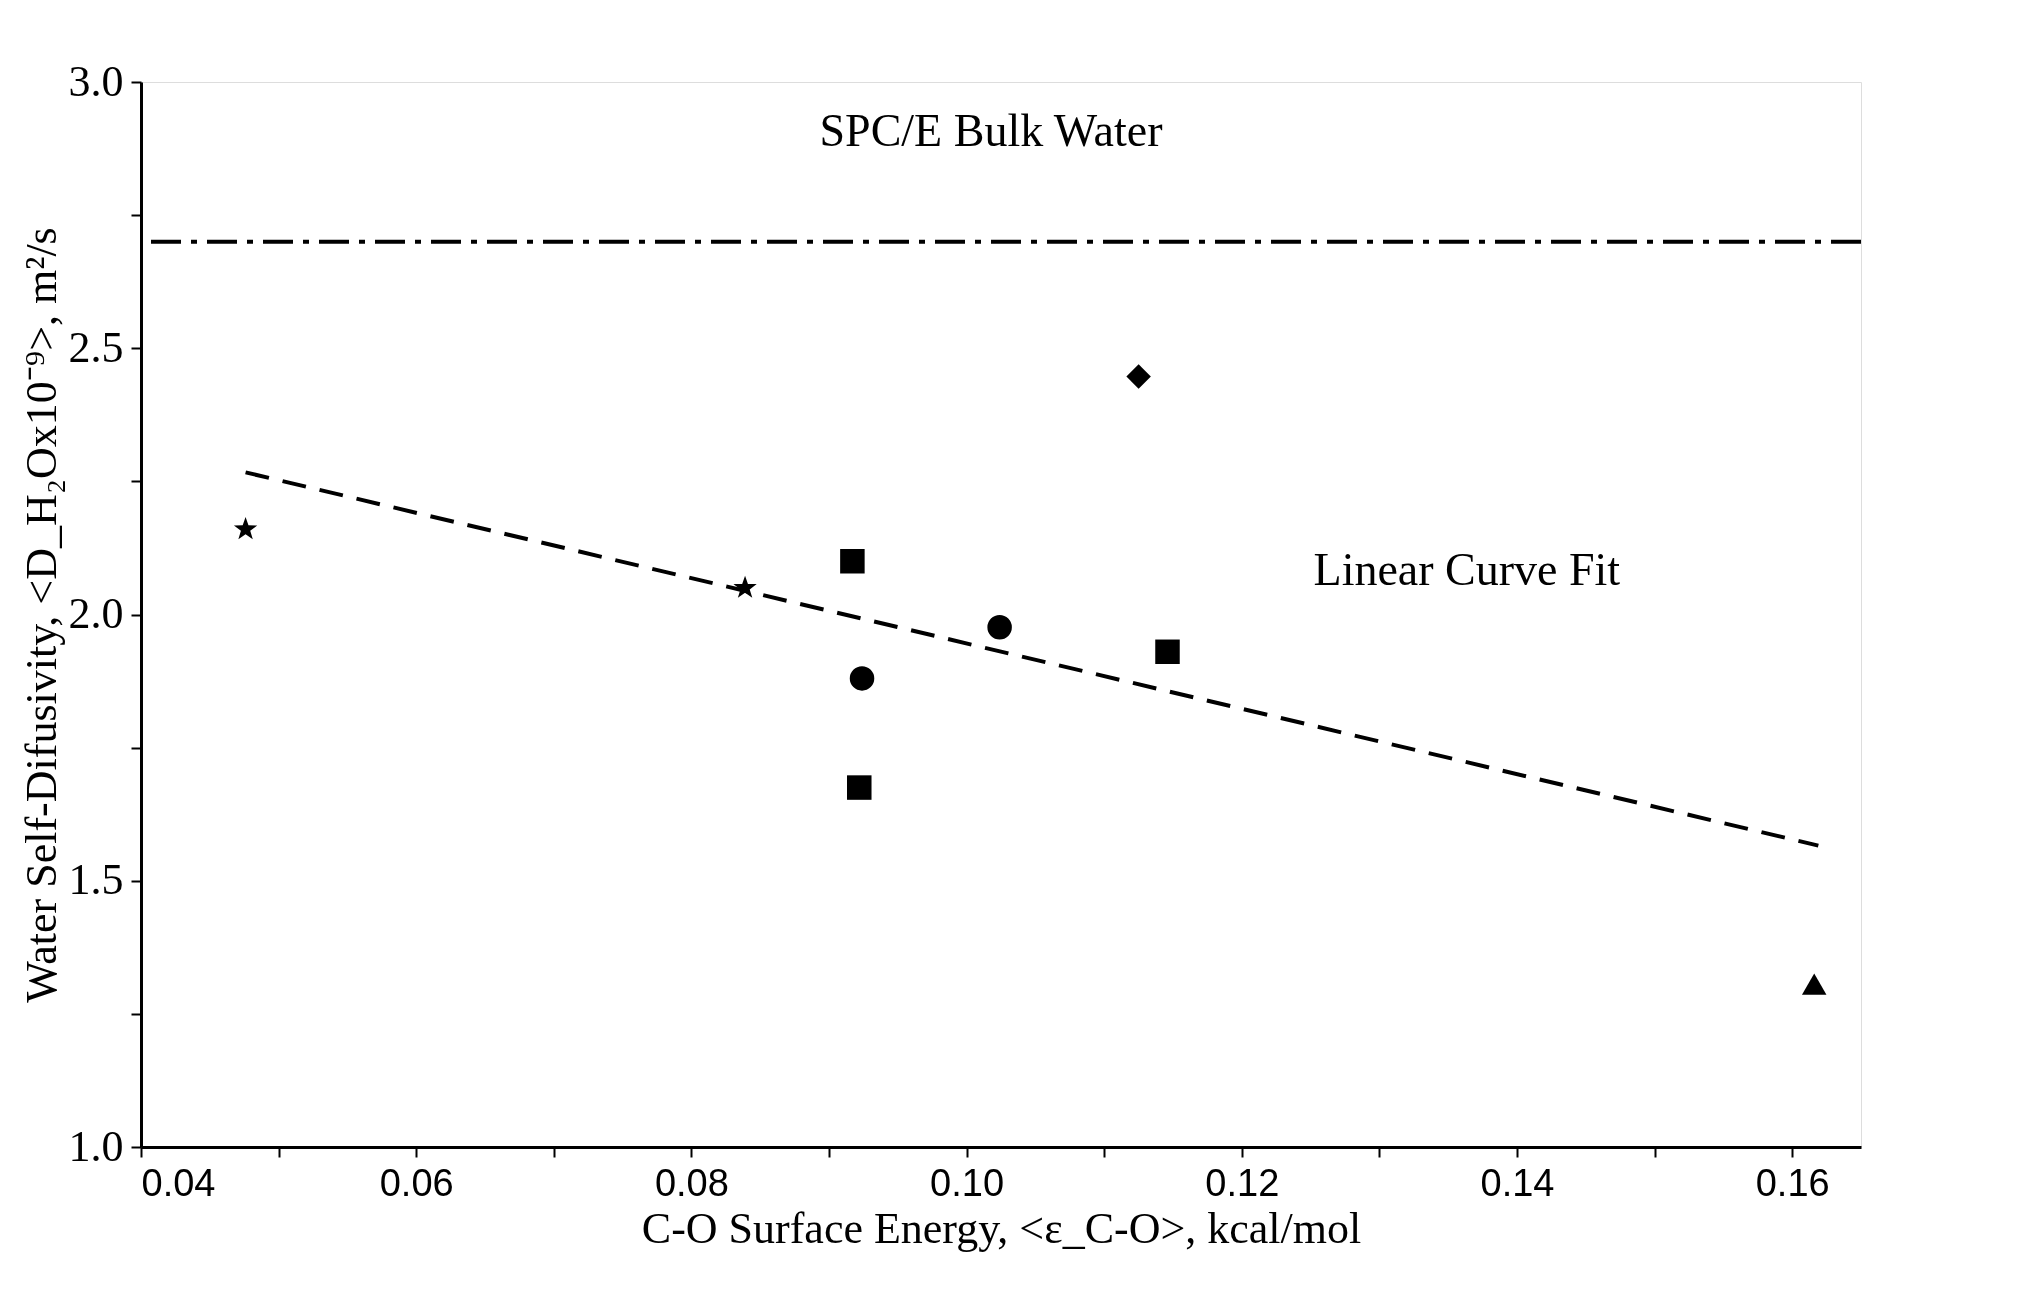  I want to click on y-tick-label: 2.5, so click(96, 347).